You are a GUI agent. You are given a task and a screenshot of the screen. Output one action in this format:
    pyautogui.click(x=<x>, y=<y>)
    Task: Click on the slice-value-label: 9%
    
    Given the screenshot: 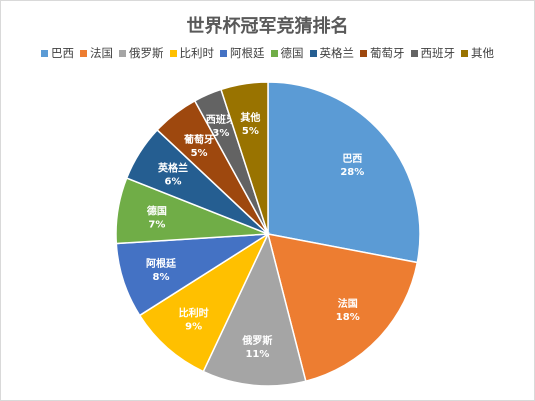 What is the action you would take?
    pyautogui.click(x=193, y=326)
    